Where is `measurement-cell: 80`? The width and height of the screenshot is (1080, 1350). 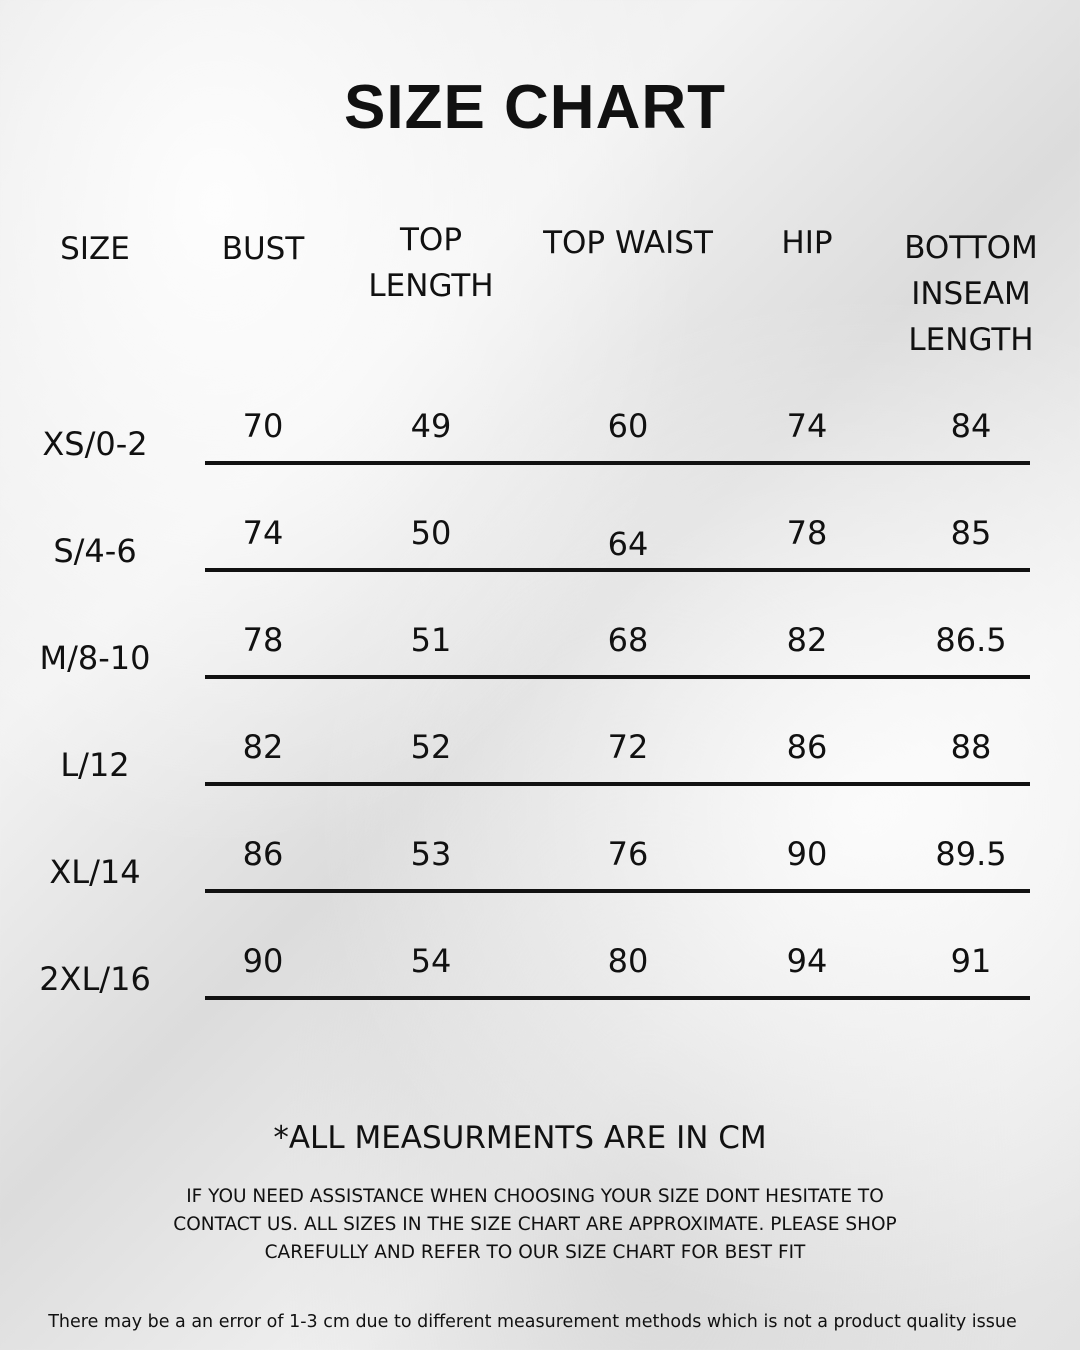
measurement-cell: 80 is located at coordinates (628, 961).